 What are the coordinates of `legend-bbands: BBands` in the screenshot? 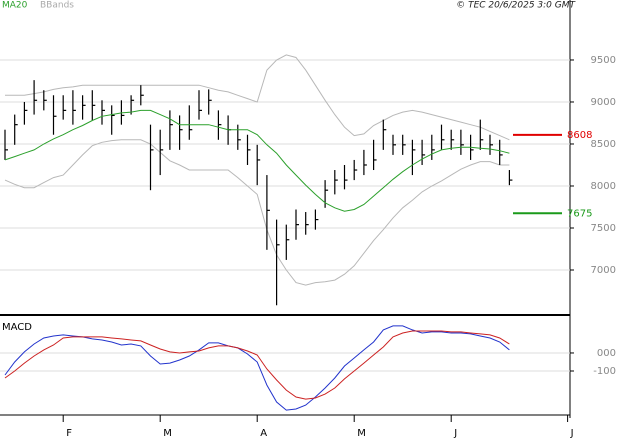 It's located at (57, 6).